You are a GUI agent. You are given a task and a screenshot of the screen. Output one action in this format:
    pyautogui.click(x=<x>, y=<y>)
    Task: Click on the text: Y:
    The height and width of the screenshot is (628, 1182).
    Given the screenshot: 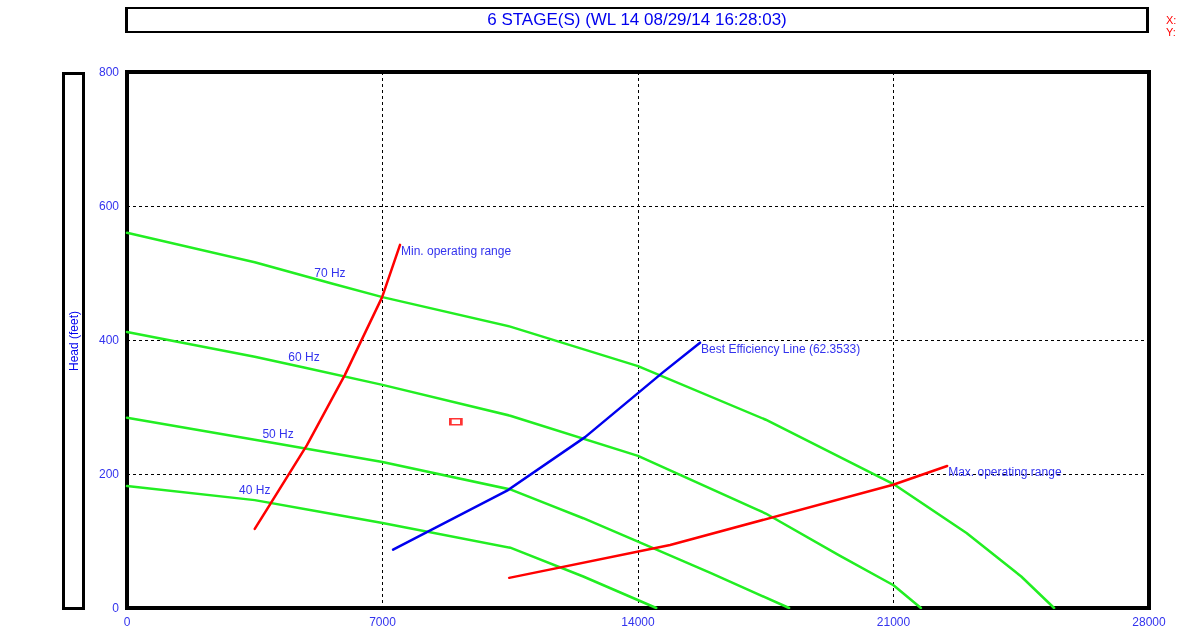 What is the action you would take?
    pyautogui.click(x=1171, y=32)
    